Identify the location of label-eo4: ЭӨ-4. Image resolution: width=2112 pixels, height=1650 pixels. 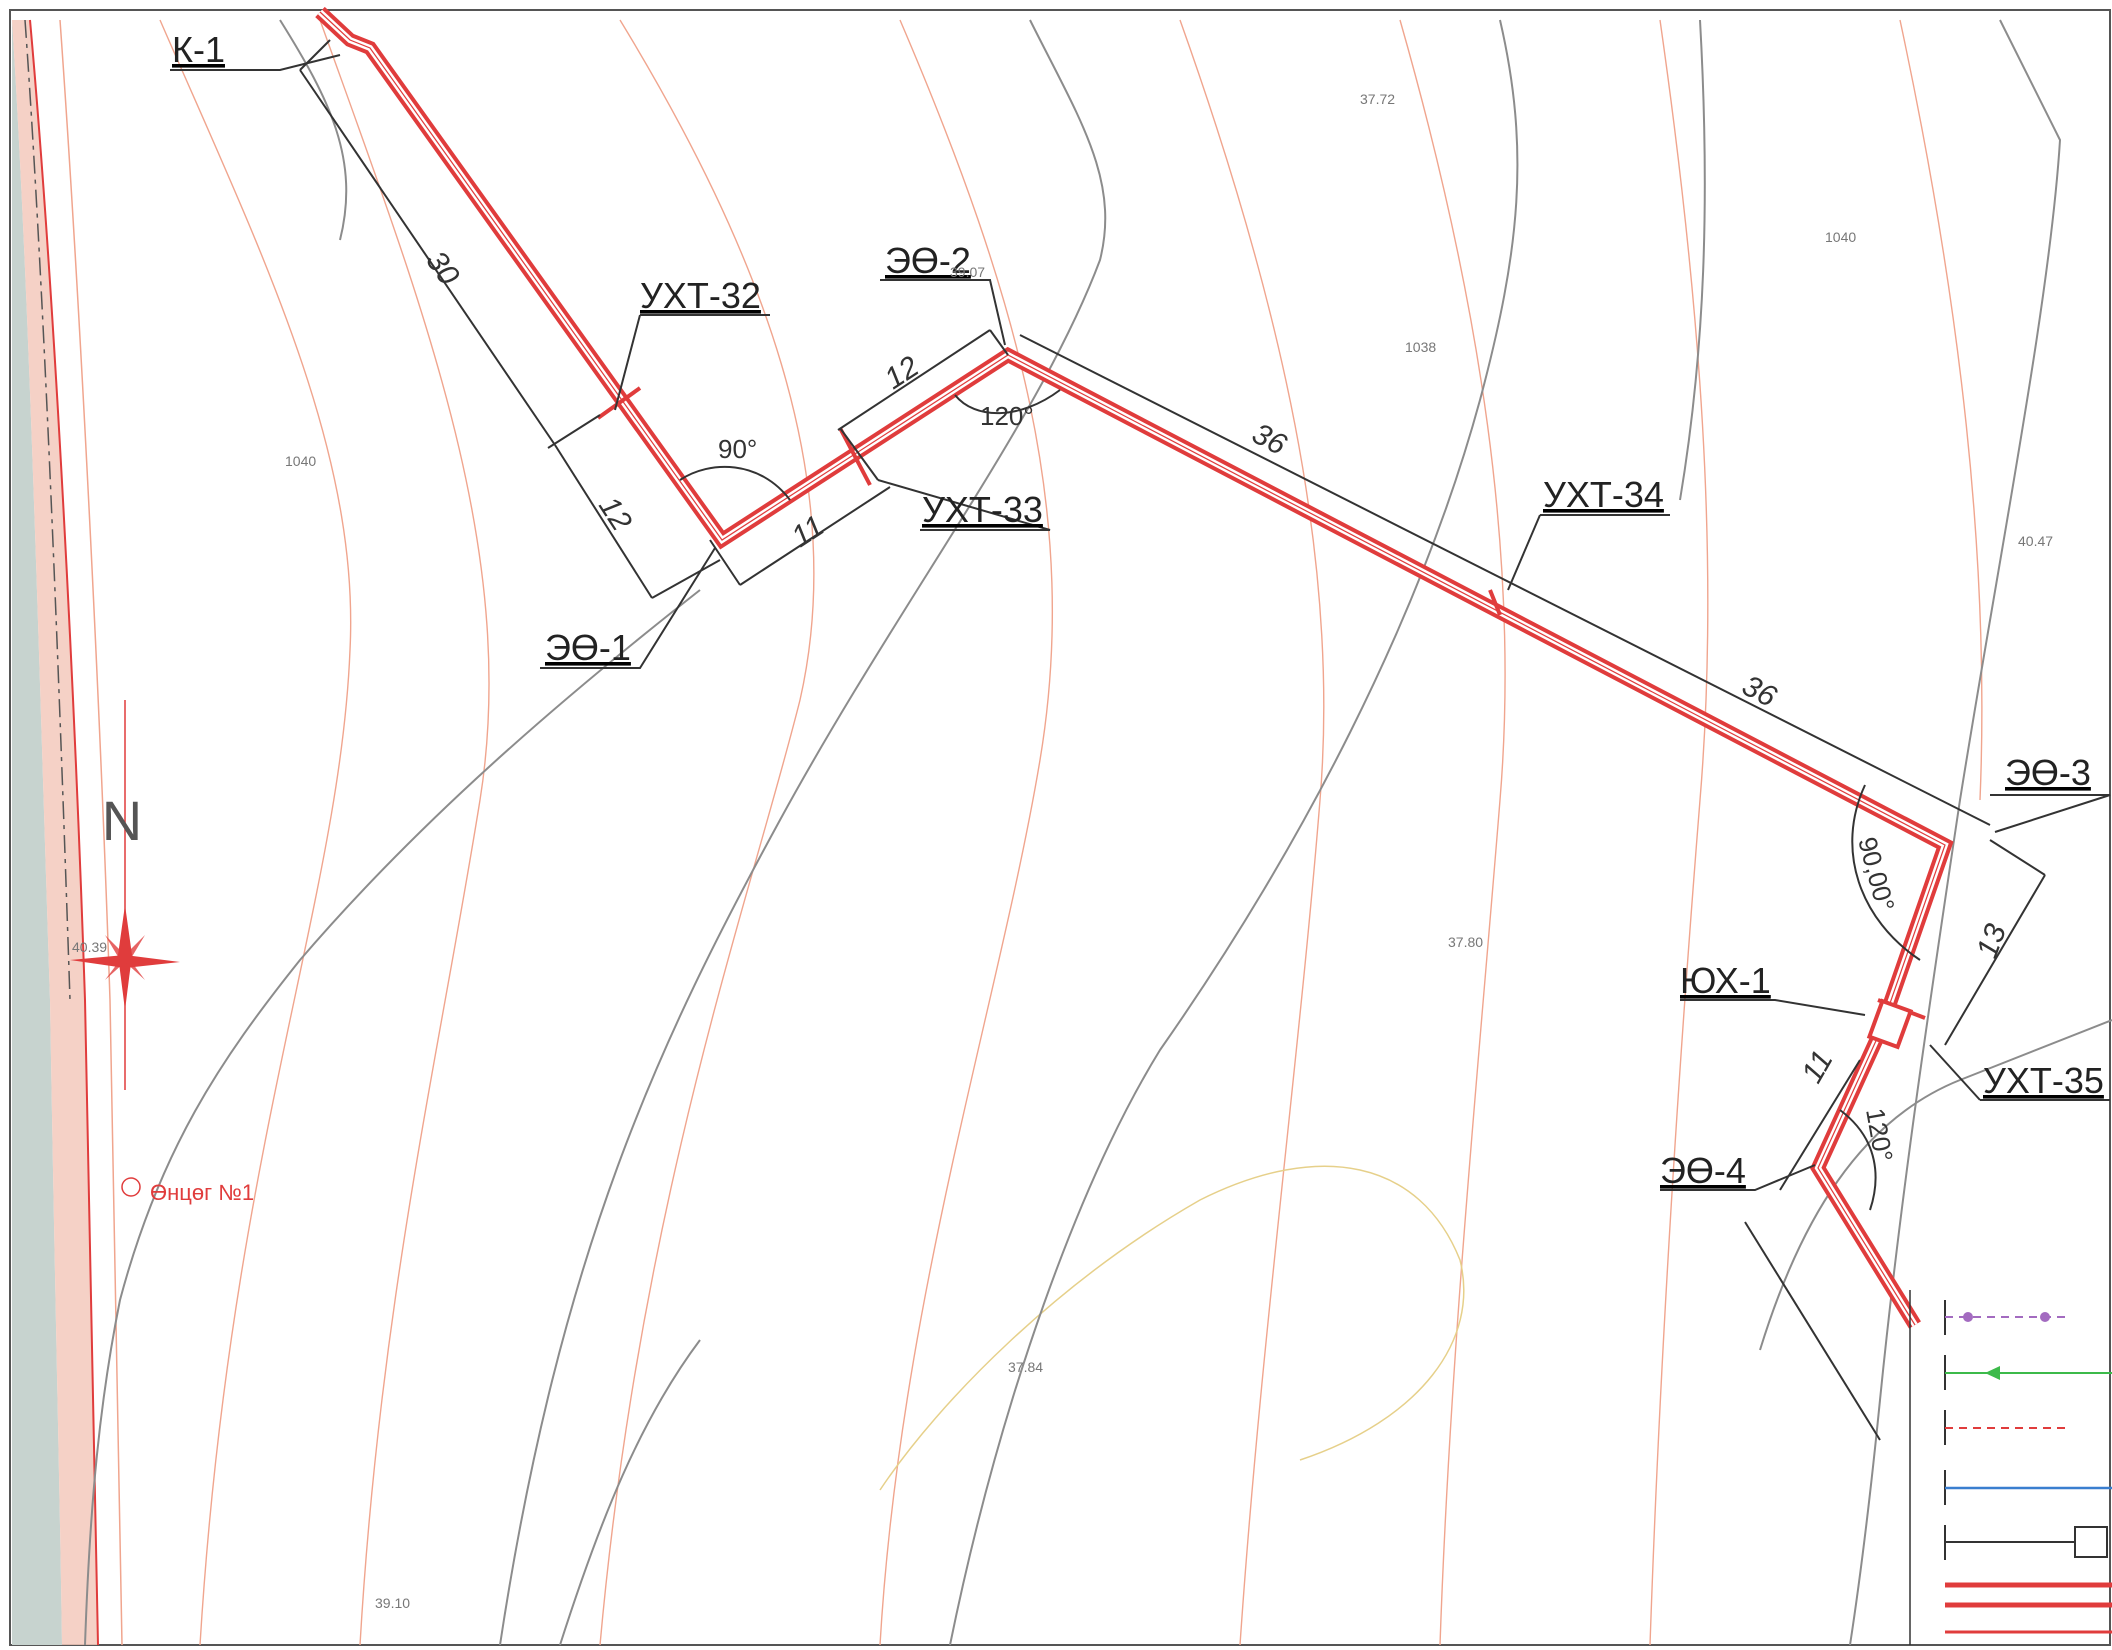
(1703, 1170).